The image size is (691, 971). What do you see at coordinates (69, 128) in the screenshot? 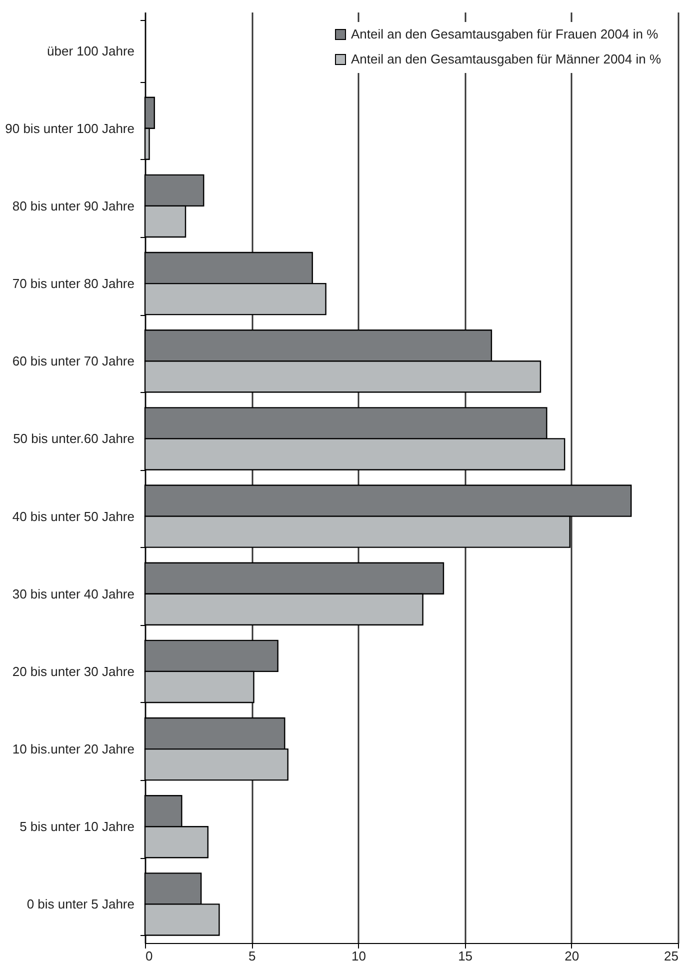
I see `y-tick-label: 90 bis unter 100 Jahre` at bounding box center [69, 128].